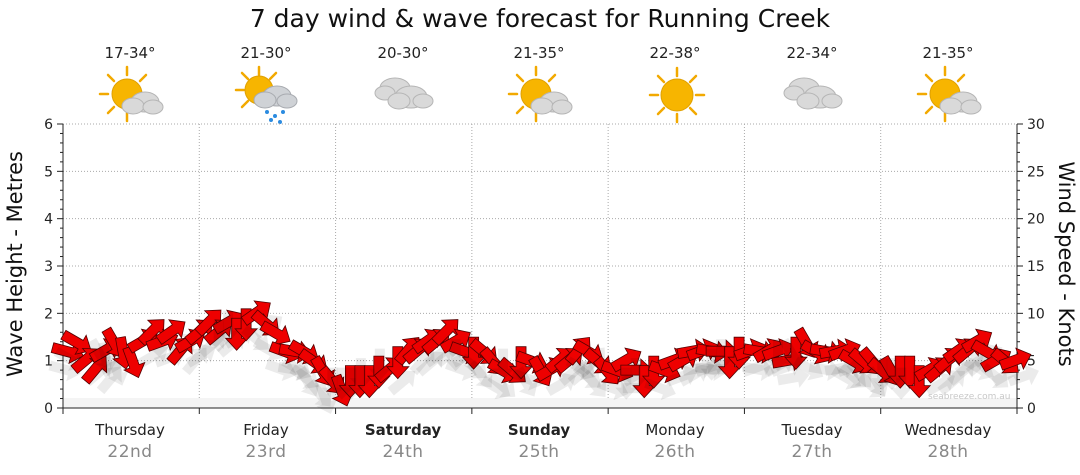  What do you see at coordinates (130, 430) in the screenshot?
I see `day-label-thursday: Thursday` at bounding box center [130, 430].